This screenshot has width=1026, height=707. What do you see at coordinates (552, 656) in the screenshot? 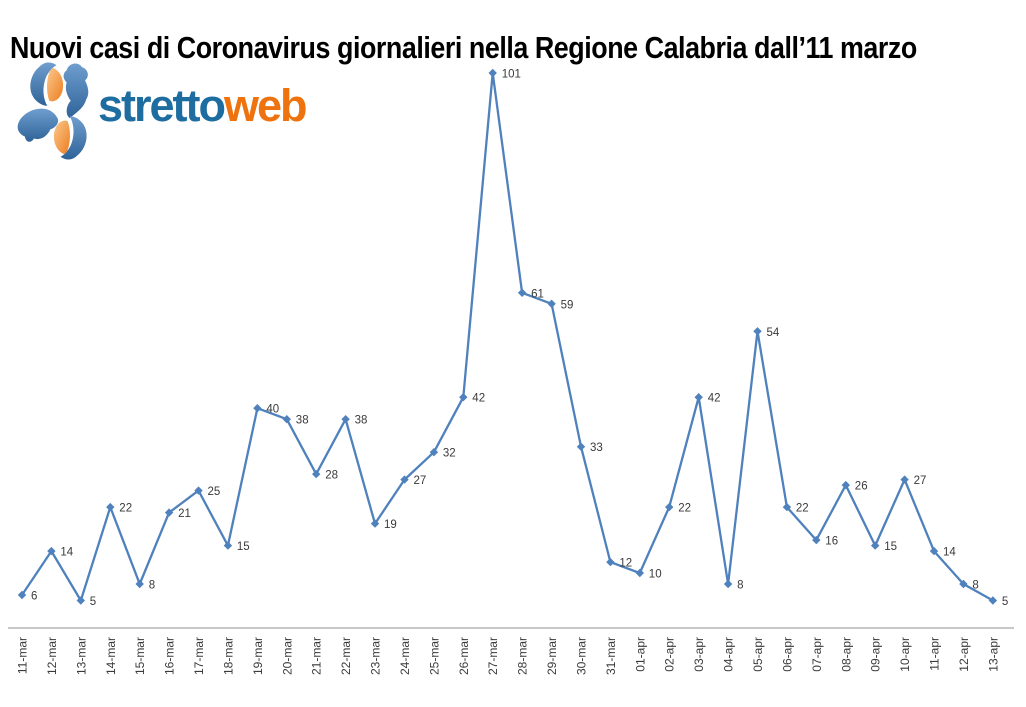
I see `x-axis-tick-label: 29-mar` at bounding box center [552, 656].